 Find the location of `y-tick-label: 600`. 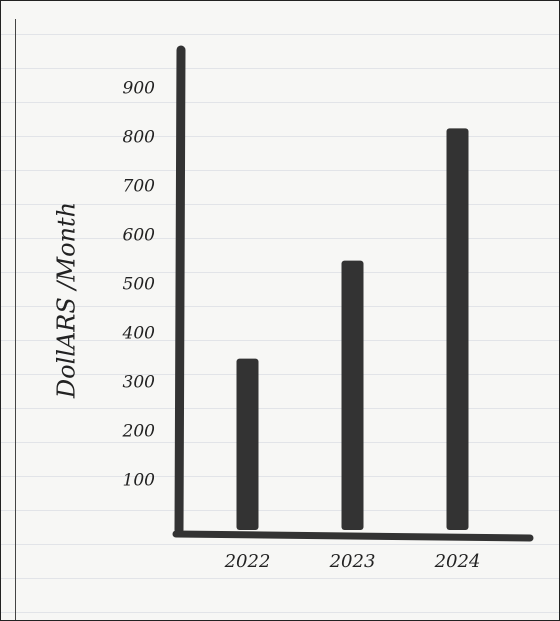

y-tick-label: 600 is located at coordinates (139, 236).